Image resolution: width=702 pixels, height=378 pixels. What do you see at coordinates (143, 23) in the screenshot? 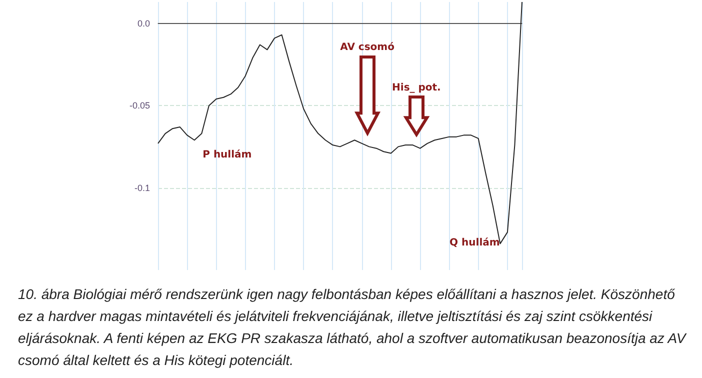
I see `y-tick-label: 0.0` at bounding box center [143, 23].